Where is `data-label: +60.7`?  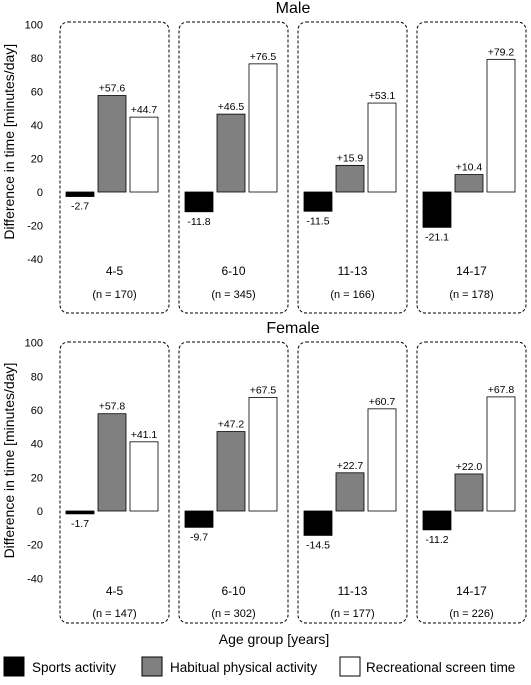
data-label: +60.7 is located at coordinates (382, 402).